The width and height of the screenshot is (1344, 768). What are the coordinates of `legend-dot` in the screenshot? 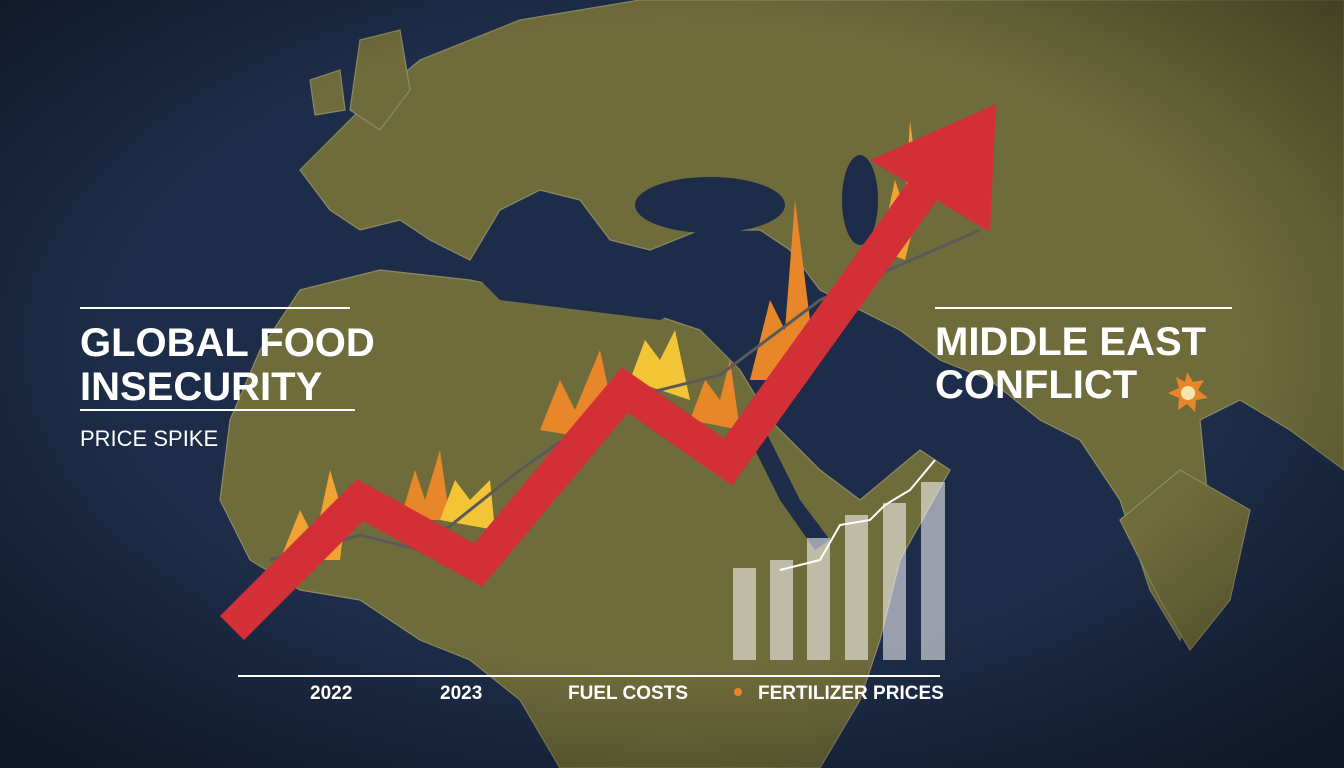 It's located at (738, 692).